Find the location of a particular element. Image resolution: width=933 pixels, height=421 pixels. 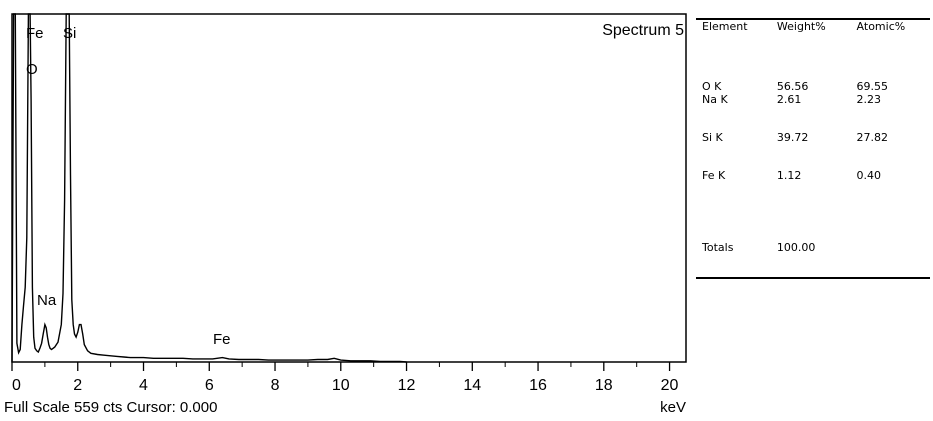

table-row: O K 56.56 69.55 is located at coordinates (813, 65).